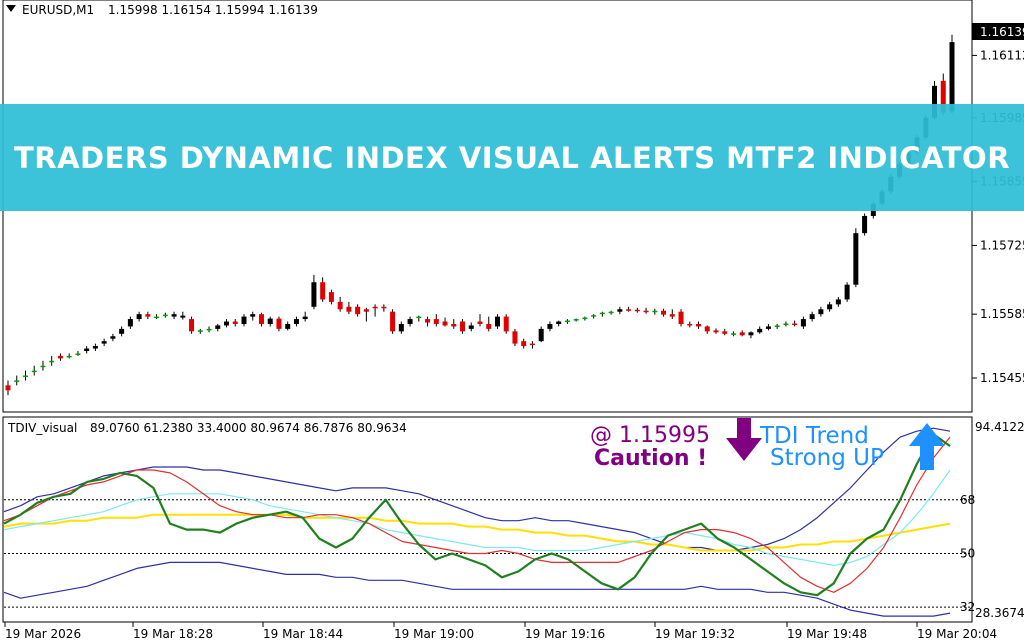  What do you see at coordinates (927, 446) in the screenshot?
I see `up-arrow-icon` at bounding box center [927, 446].